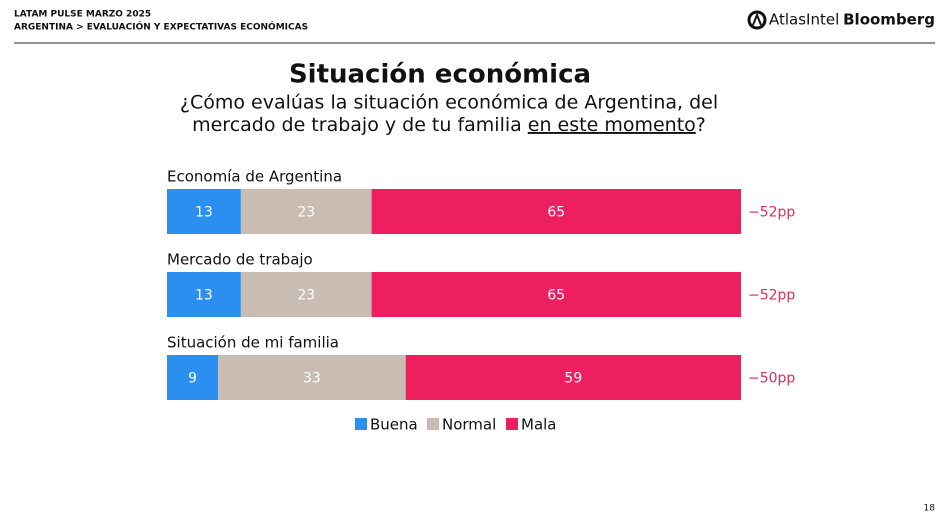 The height and width of the screenshot is (531, 952). Describe the element at coordinates (253, 343) in the screenshot. I see `category-label: Situación de mi familia` at that location.